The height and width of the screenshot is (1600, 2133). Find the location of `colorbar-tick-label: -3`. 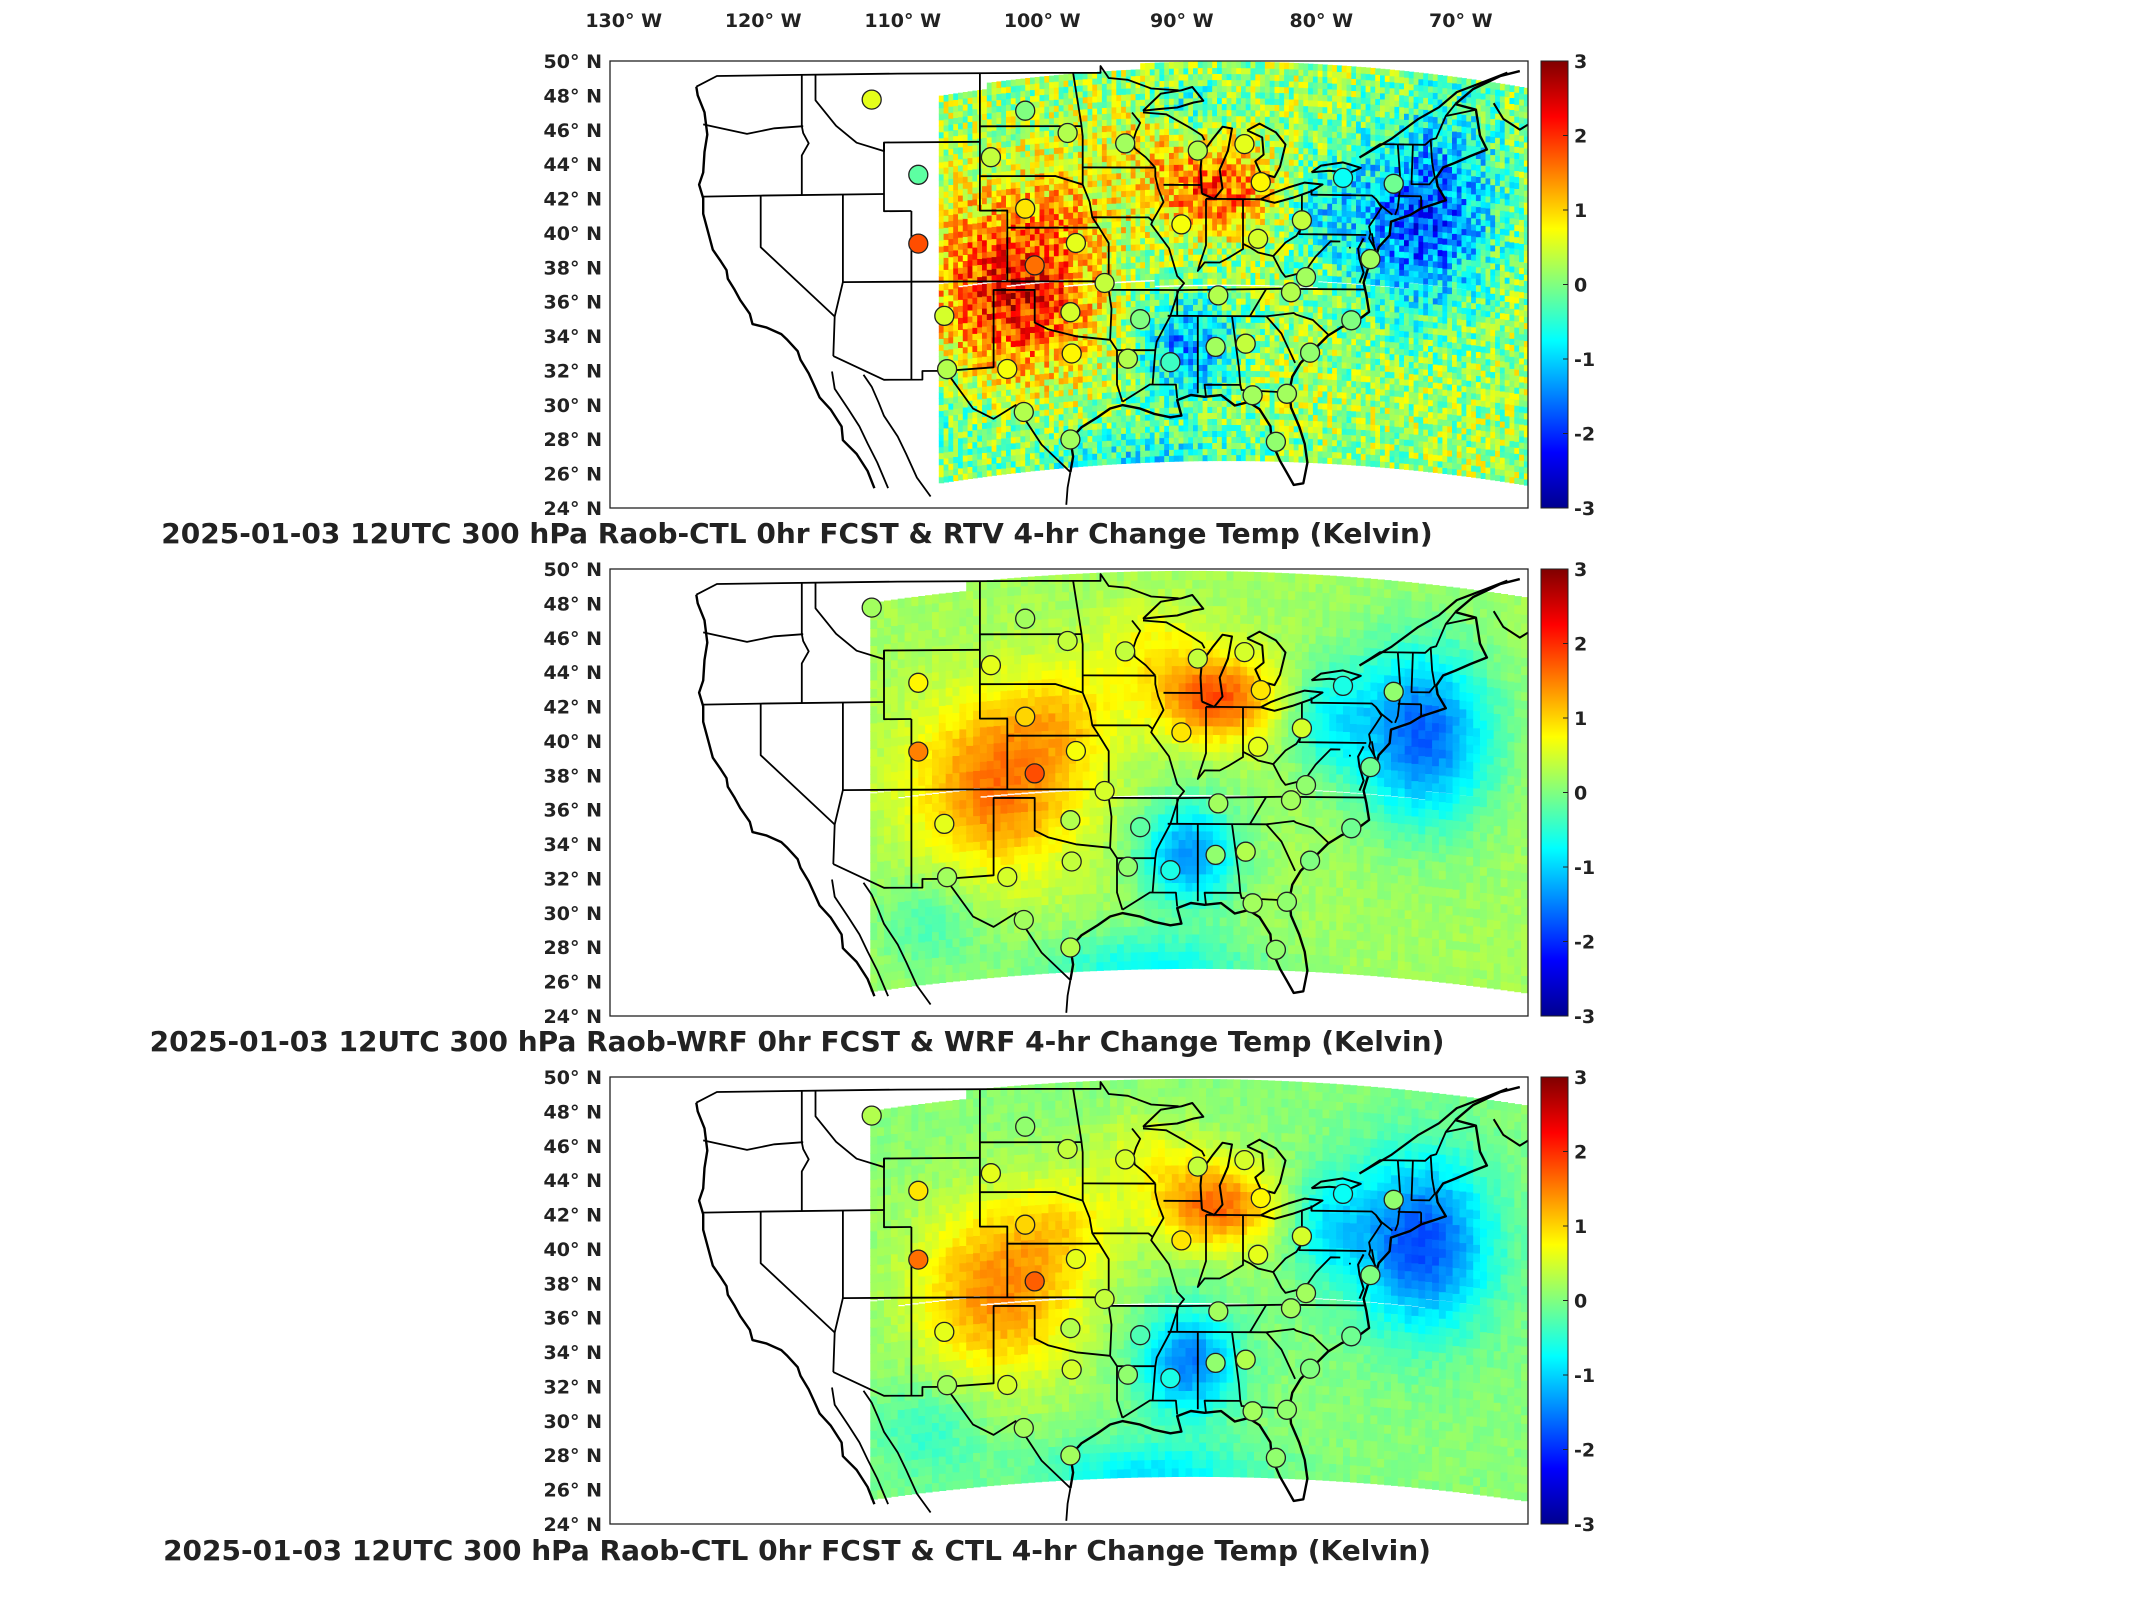

colorbar-tick-label: -3 is located at coordinates (1584, 1017).